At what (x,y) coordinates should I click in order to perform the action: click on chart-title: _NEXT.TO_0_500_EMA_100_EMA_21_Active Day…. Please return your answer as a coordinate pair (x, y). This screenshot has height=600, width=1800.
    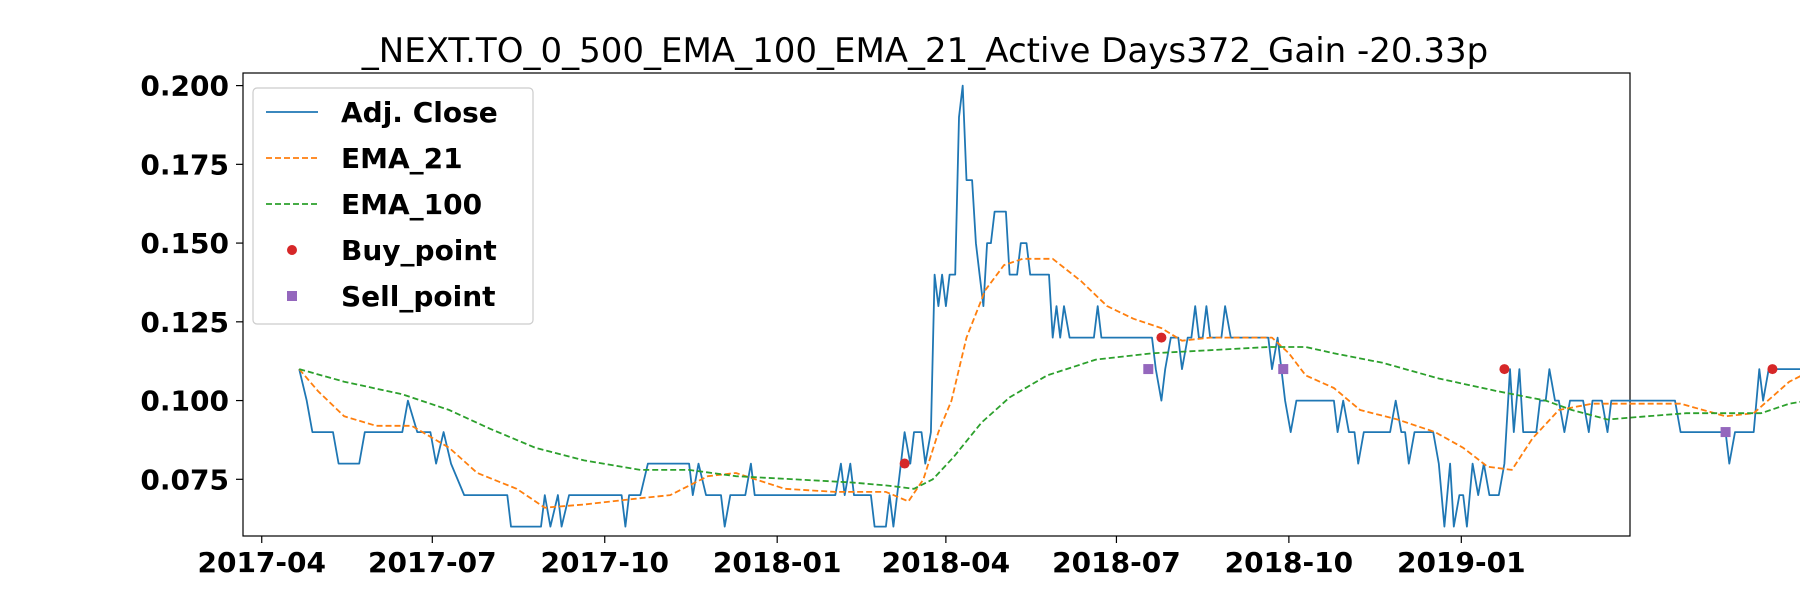
    Looking at the image, I should click on (924, 51).